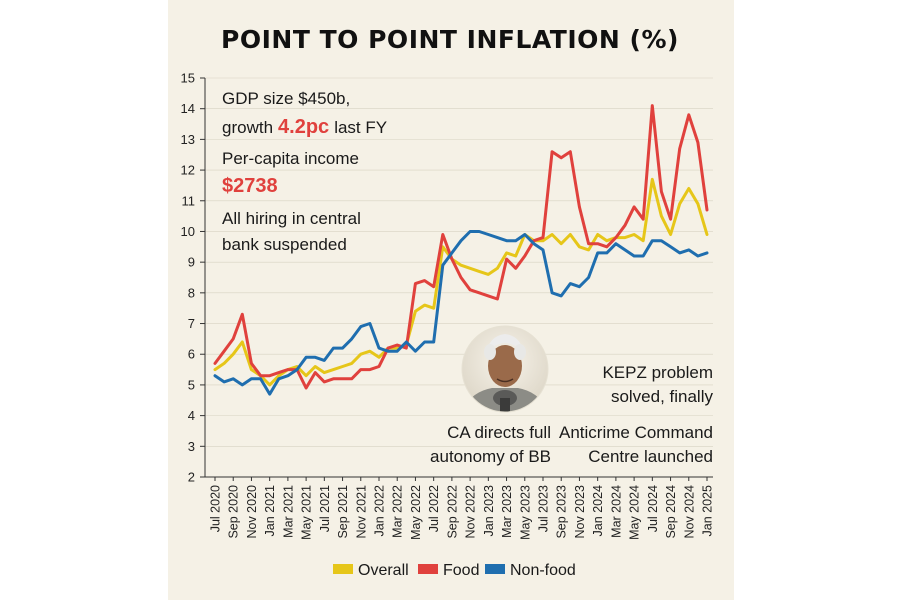 This screenshot has height=600, width=900. Describe the element at coordinates (461, 570) in the screenshot. I see `legend-label-food: Food` at that location.